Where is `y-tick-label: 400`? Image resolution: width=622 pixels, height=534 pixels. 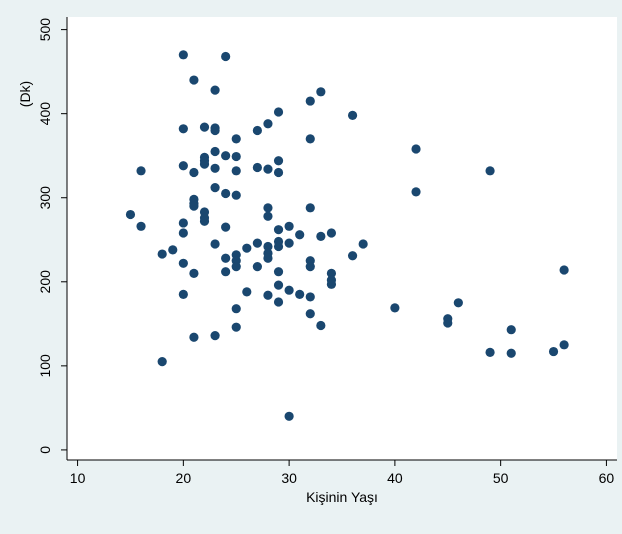
y-tick-label: 400 is located at coordinates (45, 114).